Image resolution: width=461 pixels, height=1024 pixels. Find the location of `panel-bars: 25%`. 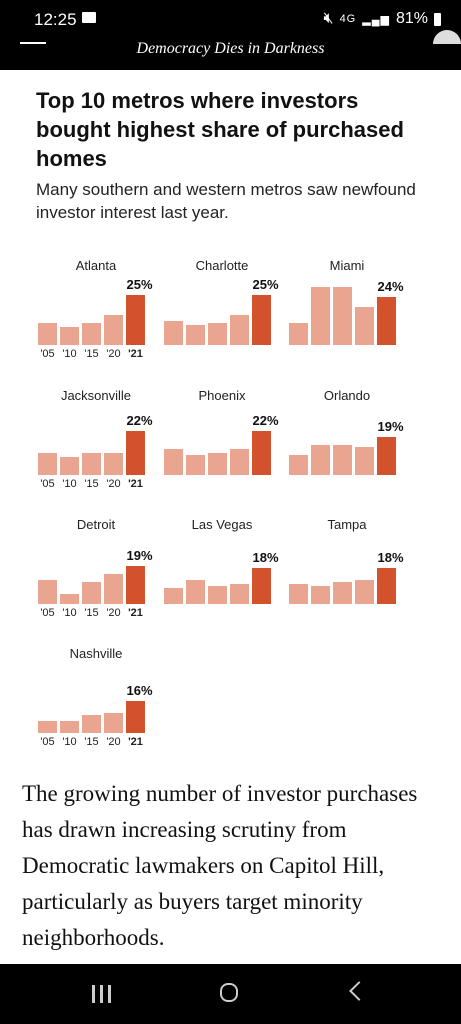

panel-bars: 25% is located at coordinates (221, 311).